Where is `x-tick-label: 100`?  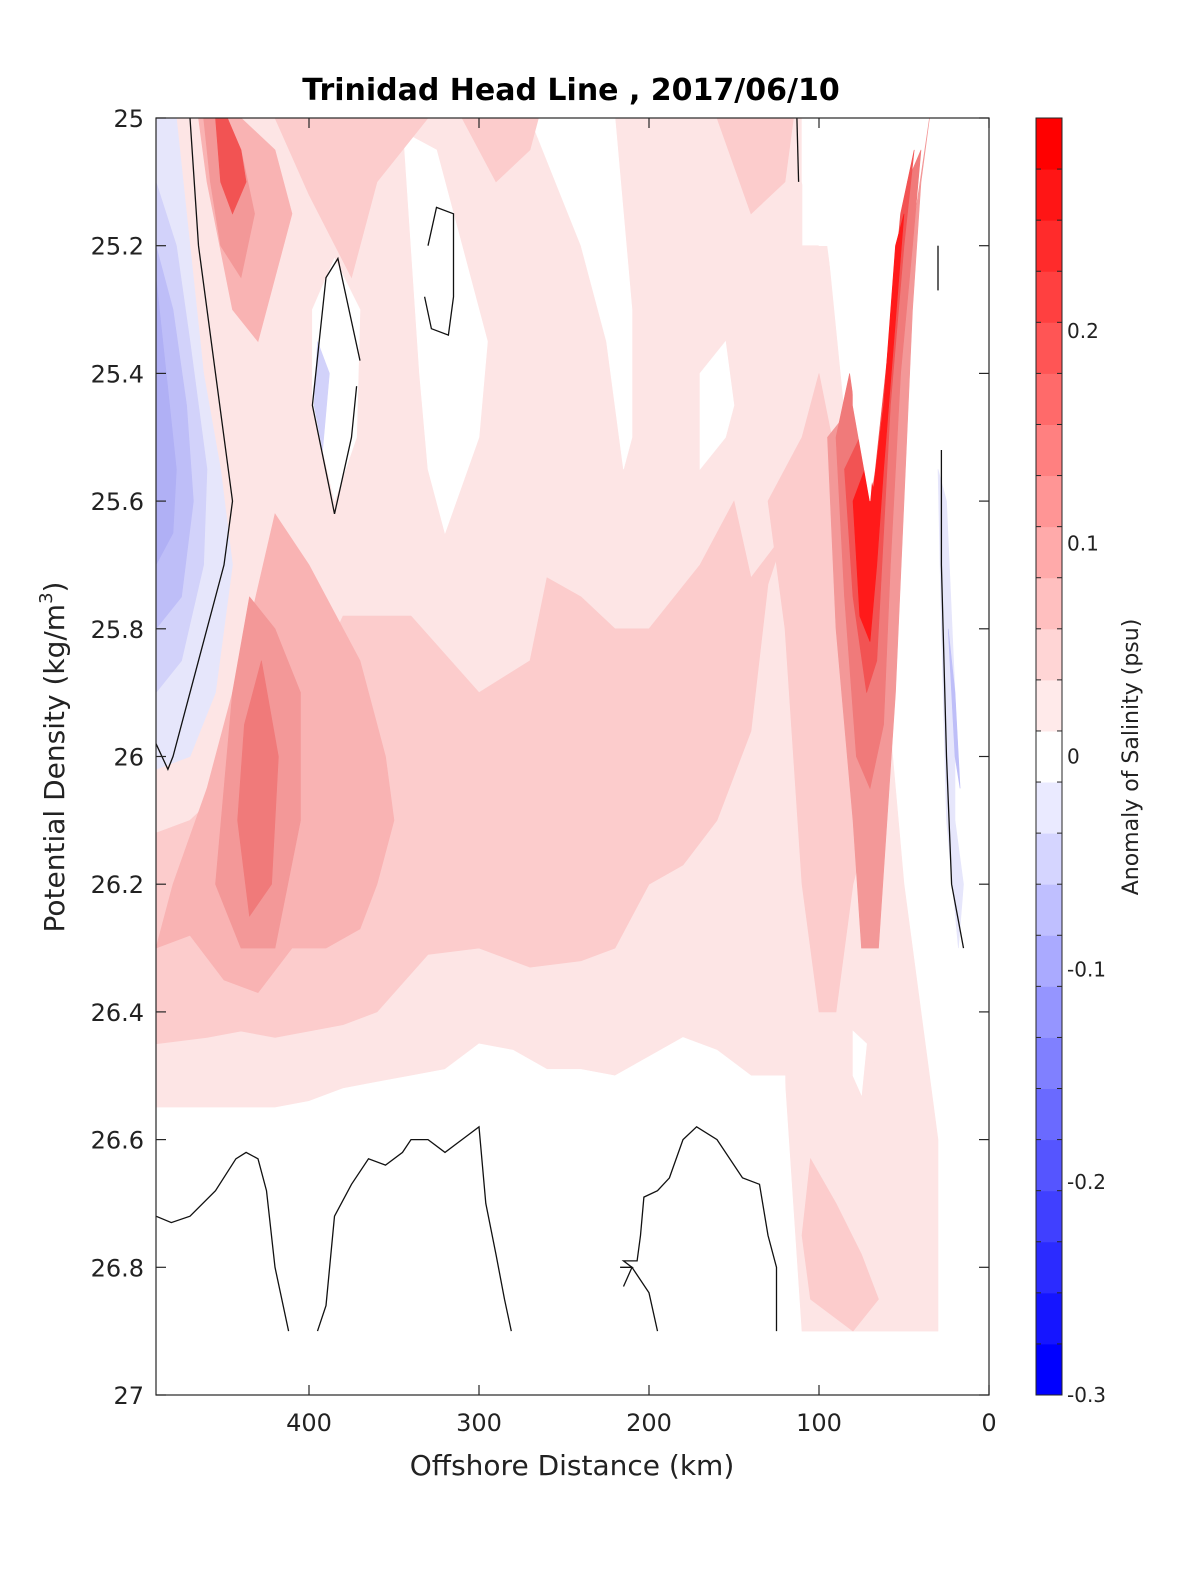
x-tick-label: 100 is located at coordinates (819, 1423).